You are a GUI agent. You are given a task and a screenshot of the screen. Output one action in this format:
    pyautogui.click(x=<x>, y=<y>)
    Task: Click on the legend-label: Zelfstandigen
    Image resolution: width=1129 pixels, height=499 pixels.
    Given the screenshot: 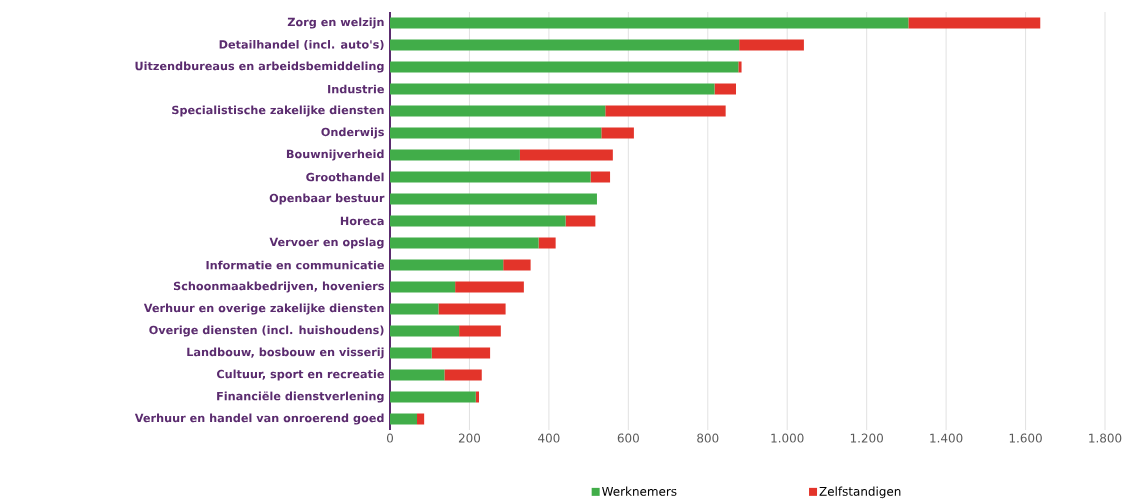 What is the action you would take?
    pyautogui.click(x=860, y=492)
    